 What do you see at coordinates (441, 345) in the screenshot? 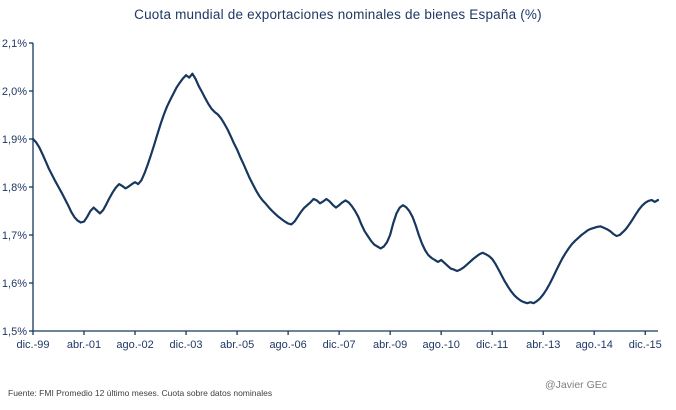
I see `x-axis-tick-label: ago.-10` at bounding box center [441, 345].